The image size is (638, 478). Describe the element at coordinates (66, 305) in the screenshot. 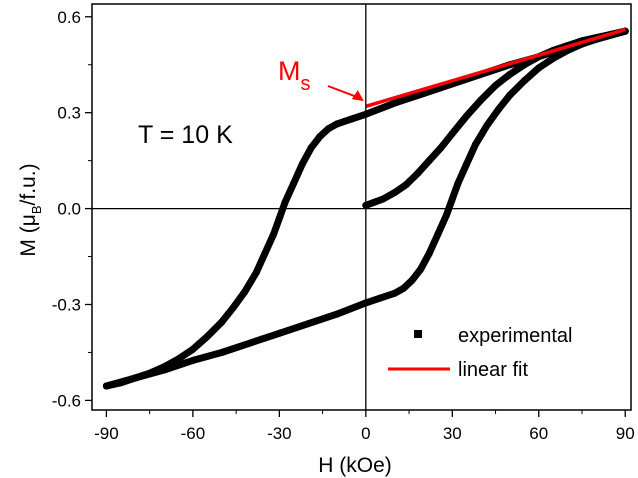

I see `y-tick-label: -0.3` at that location.